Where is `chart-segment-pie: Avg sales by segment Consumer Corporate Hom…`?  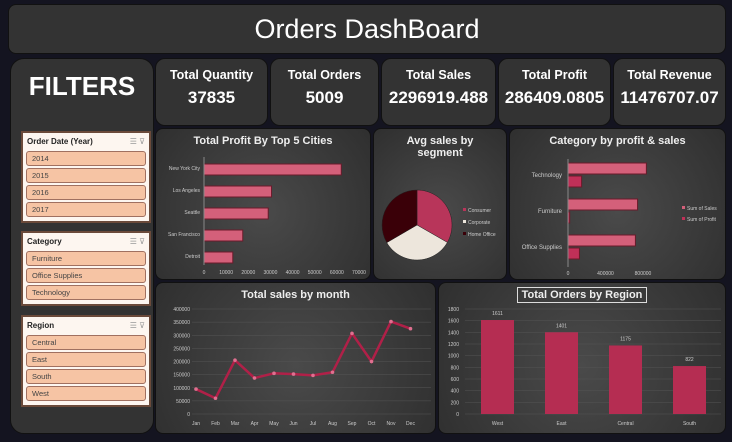
chart-segment-pie: Avg sales by segment Consumer Corporate Hom… is located at coordinates (440, 204).